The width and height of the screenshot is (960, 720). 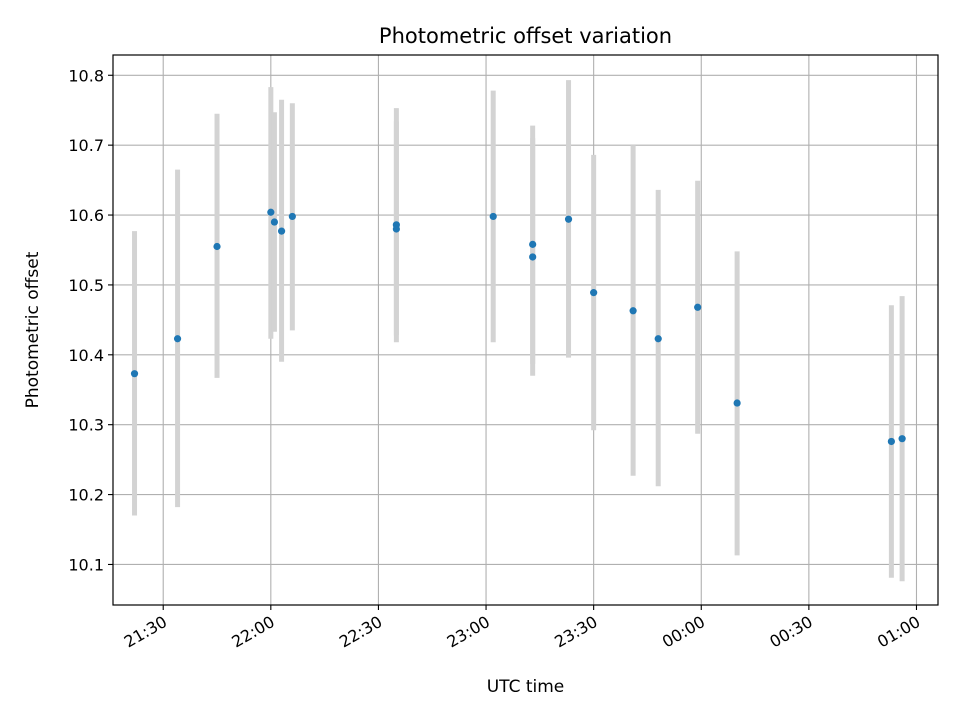 I want to click on y-tick-label: 10.8, so click(x=86, y=75).